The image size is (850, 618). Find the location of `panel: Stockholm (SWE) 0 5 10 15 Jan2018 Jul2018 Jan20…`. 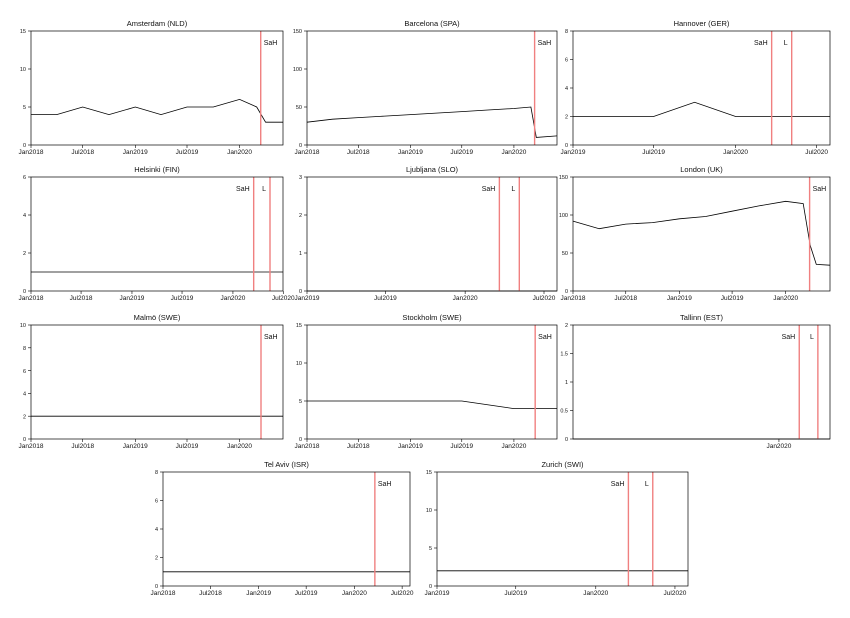

panel: Stockholm (SWE) 0 5 10 15 Jan2018 Jul2018 Jan20… is located at coordinates (426, 381).